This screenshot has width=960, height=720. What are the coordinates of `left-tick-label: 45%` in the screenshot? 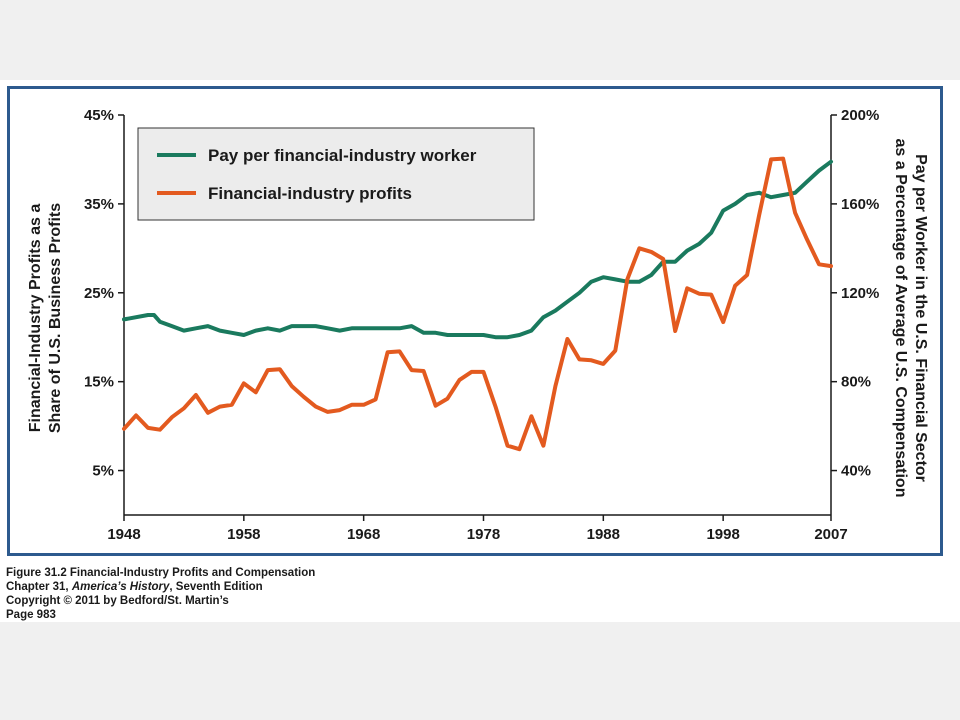 It's located at (99, 115).